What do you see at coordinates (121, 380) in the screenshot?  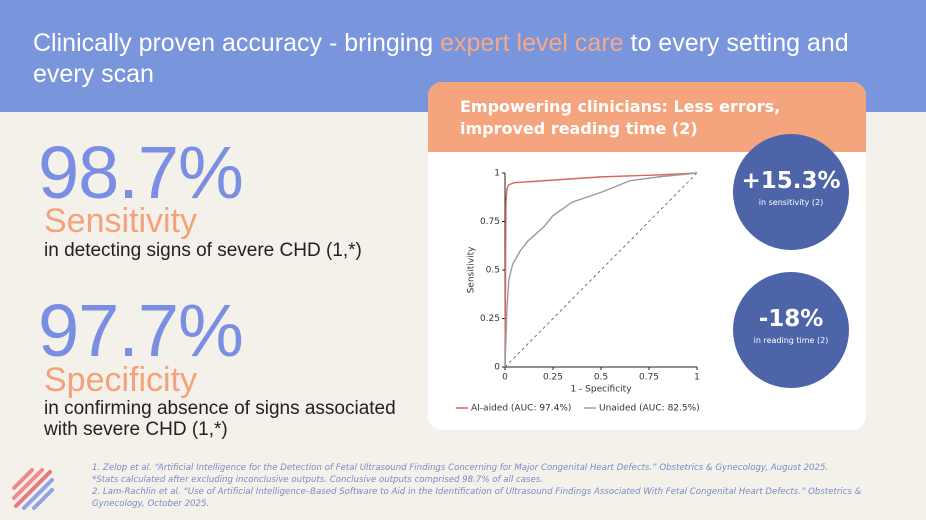 I see `stat-metric: Specificity` at bounding box center [121, 380].